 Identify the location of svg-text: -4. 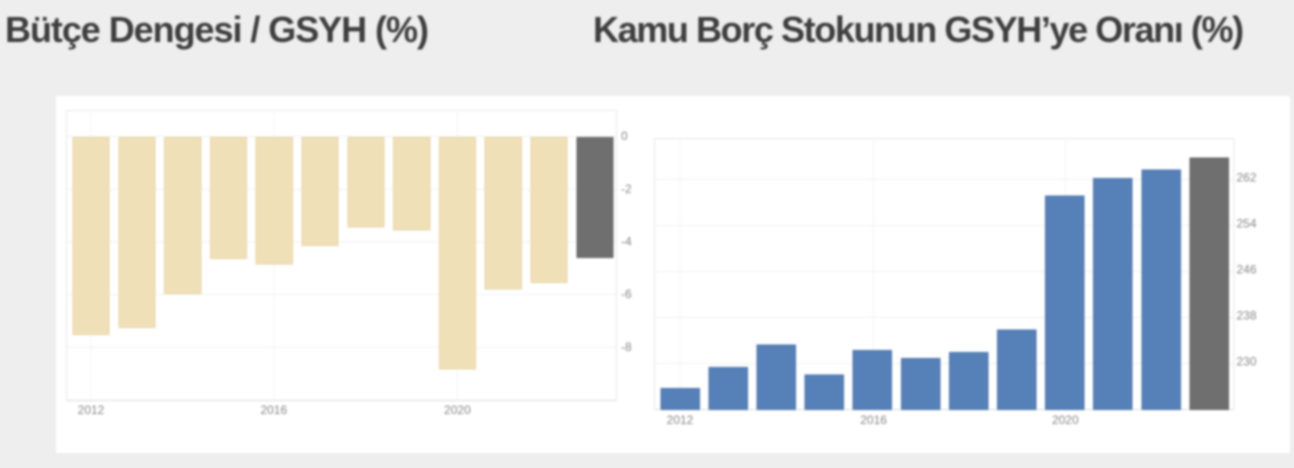
(626, 242).